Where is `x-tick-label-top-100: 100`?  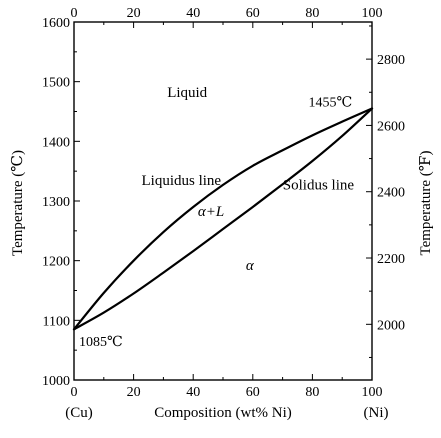 x-tick-label-top-100: 100 is located at coordinates (372, 13).